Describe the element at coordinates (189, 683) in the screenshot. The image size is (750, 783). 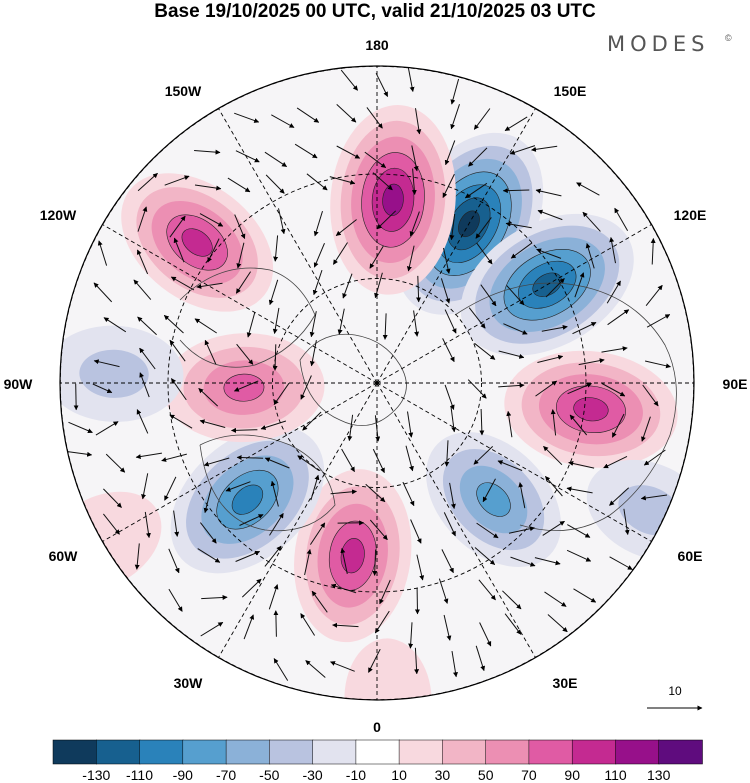
I see `label-30w: 30W` at that location.